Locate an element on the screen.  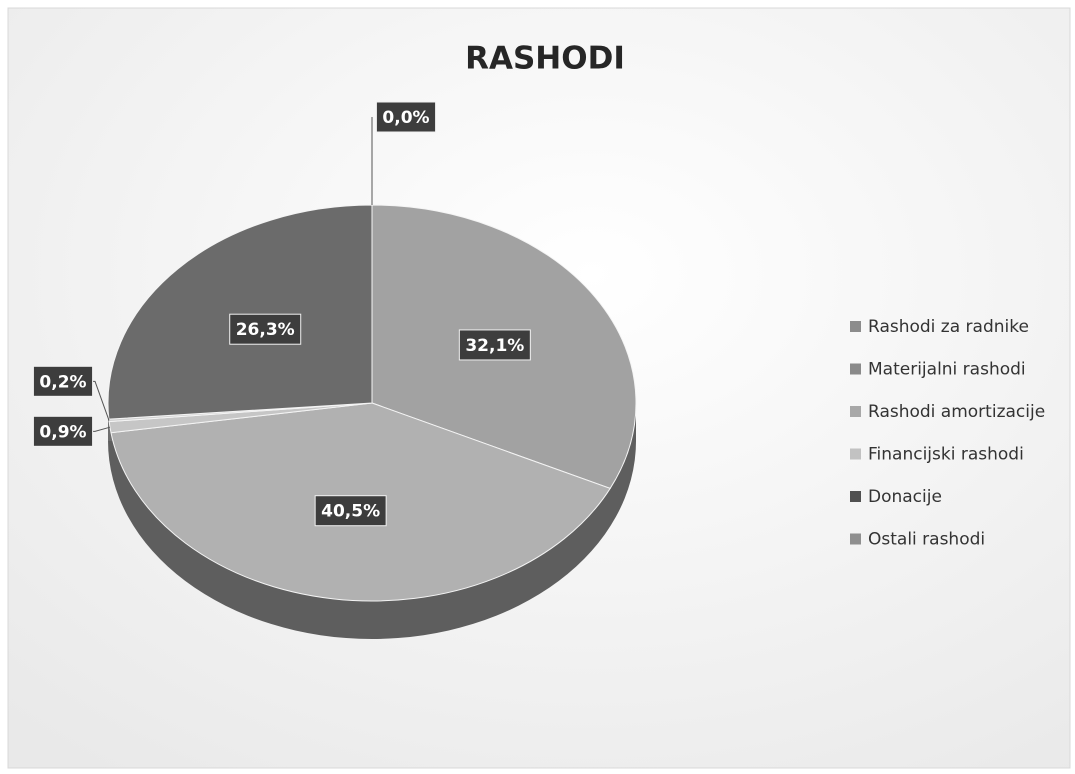
legend-label: Donacije is located at coordinates (905, 497).